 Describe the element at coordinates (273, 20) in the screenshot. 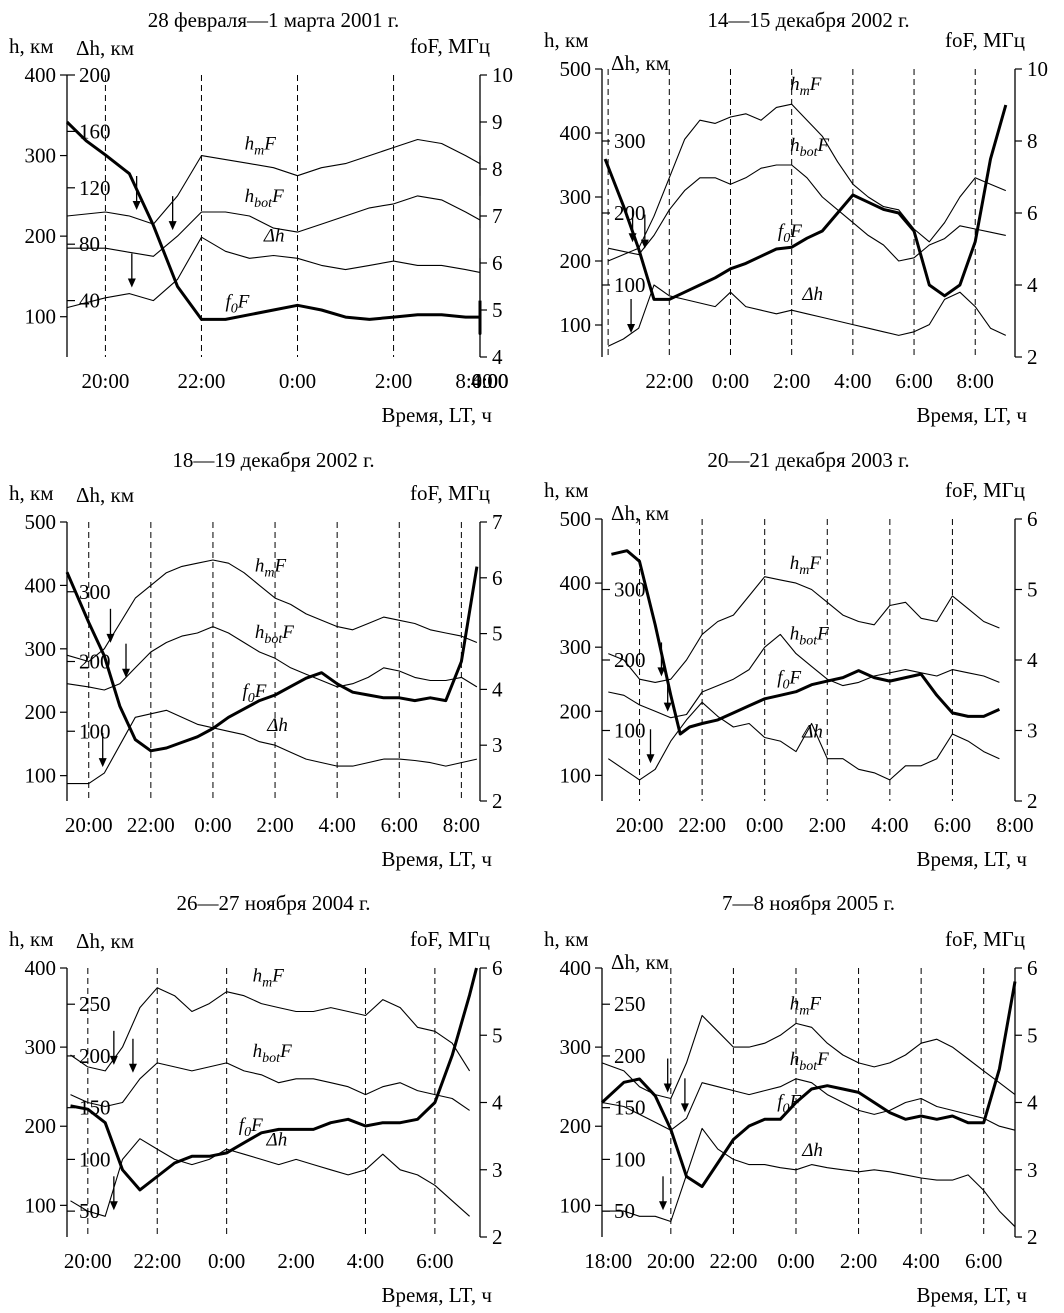

I see `panel-title: 28 февраля—1 марта 2001 г.` at that location.